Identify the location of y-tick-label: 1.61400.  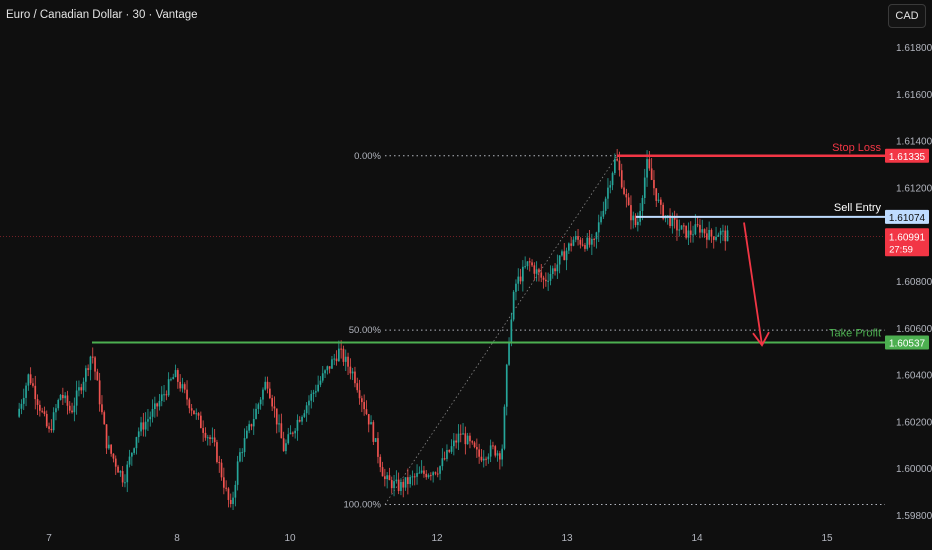
(914, 142).